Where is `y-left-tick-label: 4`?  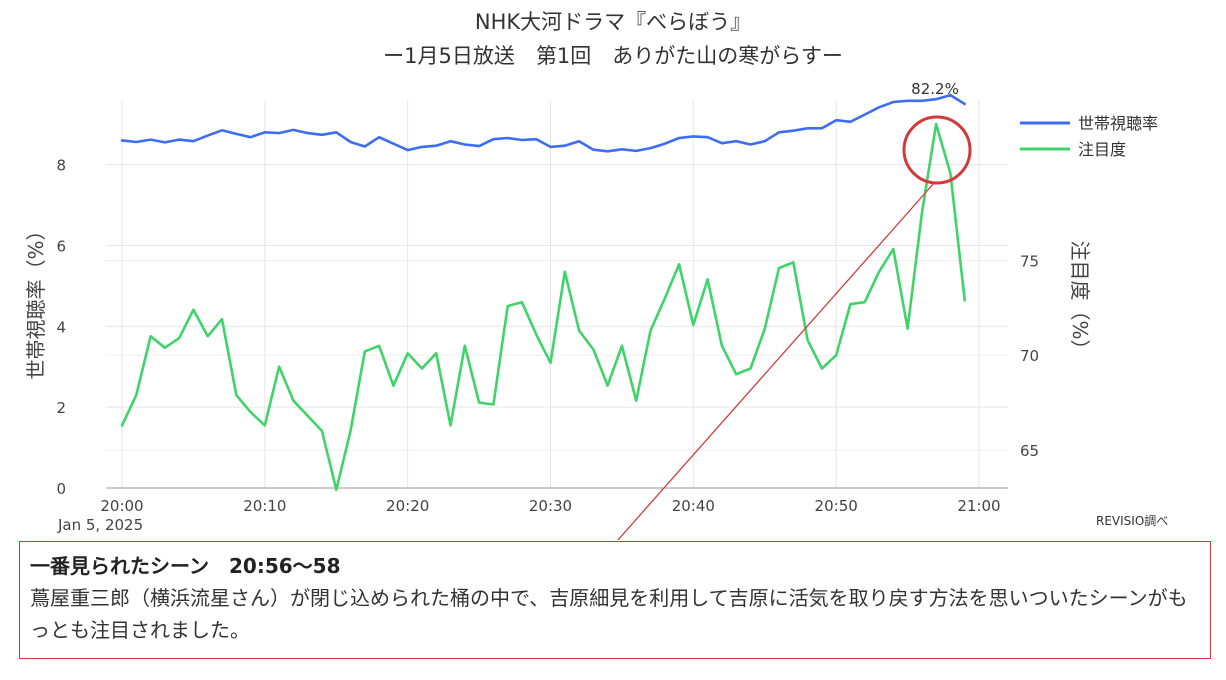
y-left-tick-label: 4 is located at coordinates (61, 327).